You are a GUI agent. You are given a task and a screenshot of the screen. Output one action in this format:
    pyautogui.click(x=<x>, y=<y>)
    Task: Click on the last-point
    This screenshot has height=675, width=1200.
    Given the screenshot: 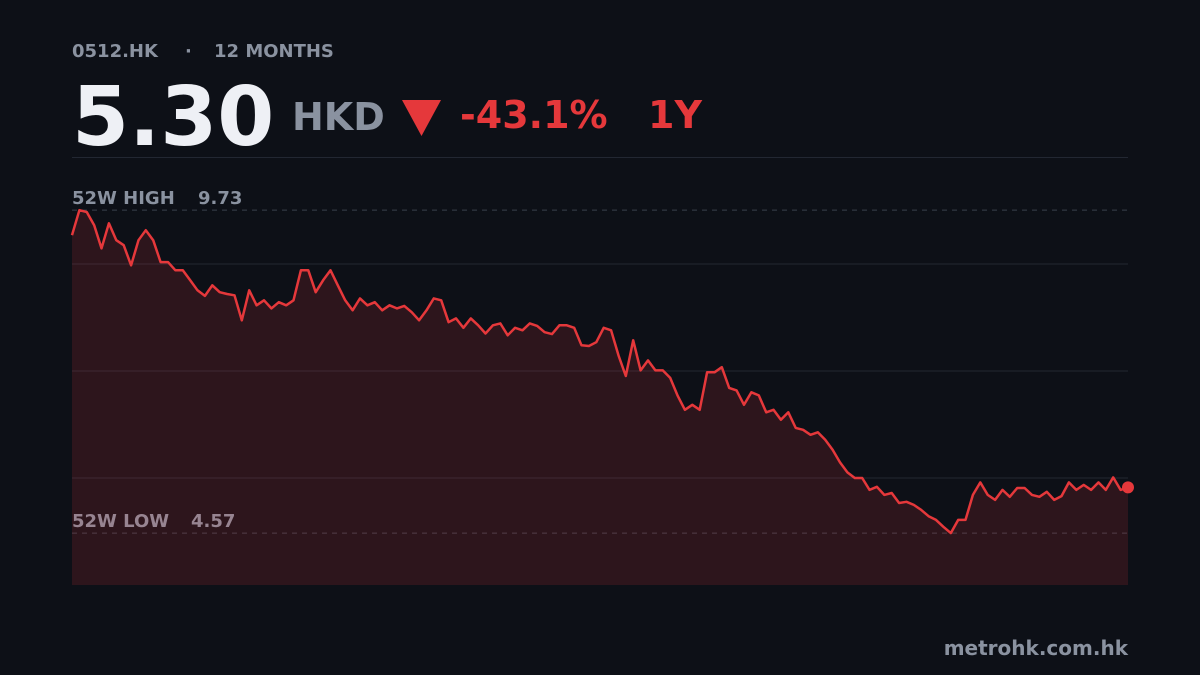 What is the action you would take?
    pyautogui.click(x=1128, y=487)
    